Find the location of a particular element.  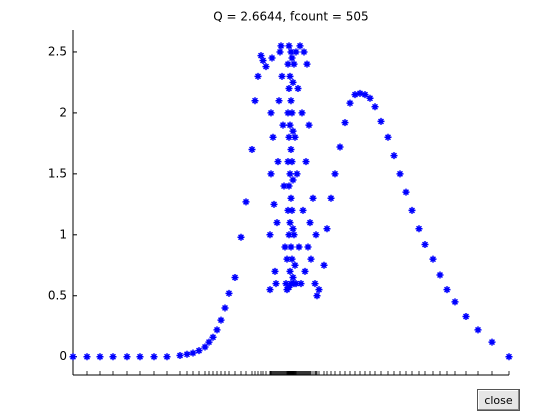

chart-title: Q = 2.6644, fcount = 505 is located at coordinates (290, 17).